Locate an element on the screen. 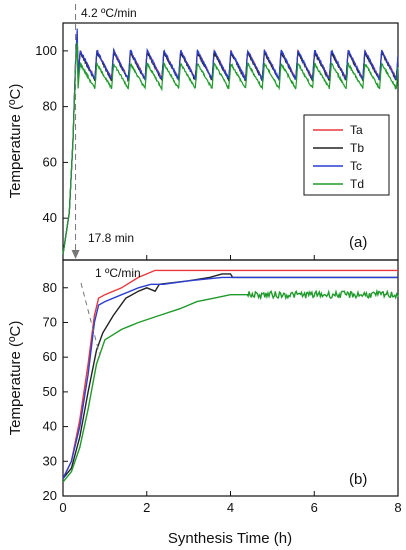 This screenshot has height=550, width=406. y-tick-label-30: 30 is located at coordinates (50, 460).